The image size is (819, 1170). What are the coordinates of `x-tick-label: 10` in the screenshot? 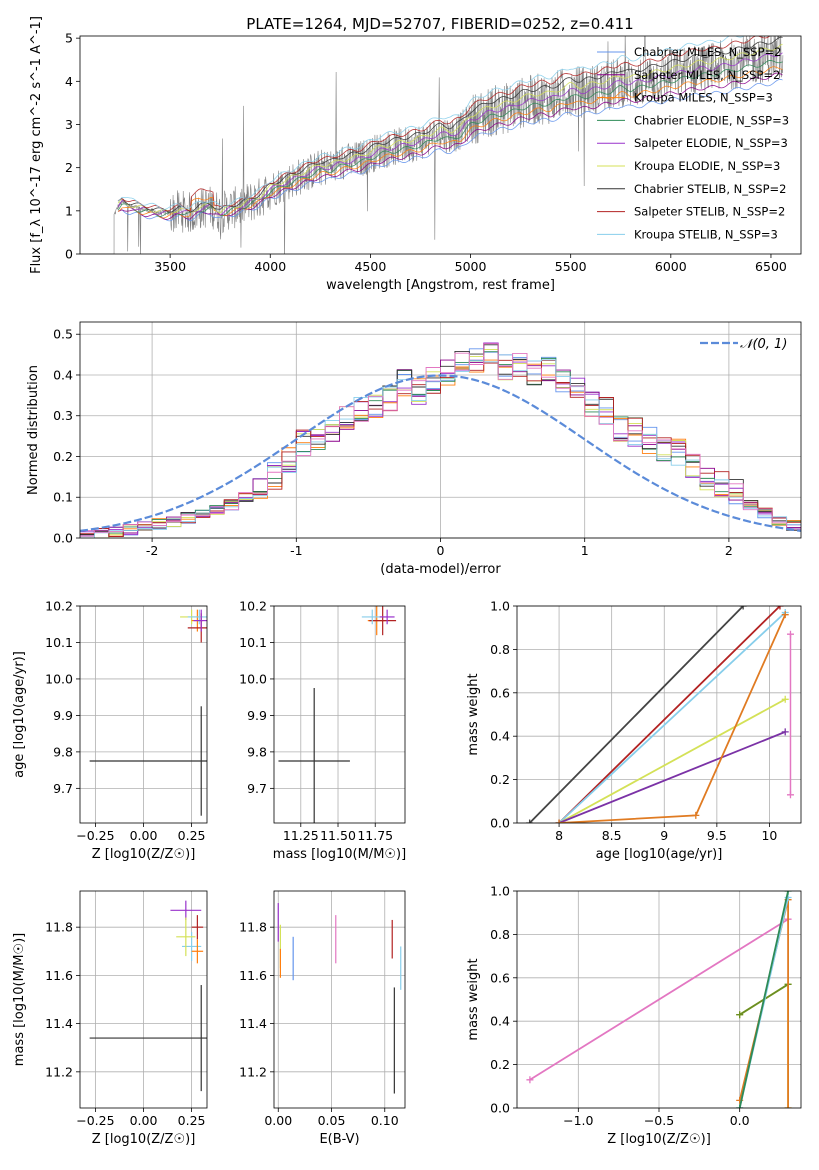 It's located at (769, 835).